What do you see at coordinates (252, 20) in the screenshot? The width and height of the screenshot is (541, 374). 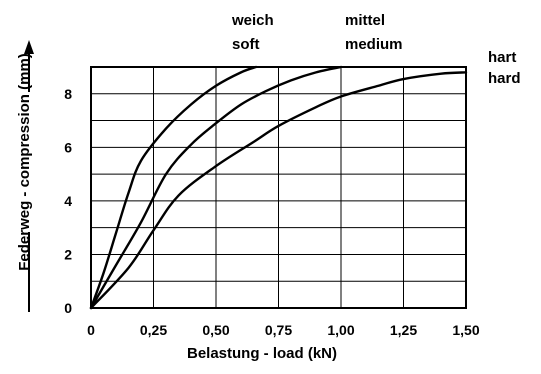 I see `series-label-soft-line1: weich` at bounding box center [252, 20].